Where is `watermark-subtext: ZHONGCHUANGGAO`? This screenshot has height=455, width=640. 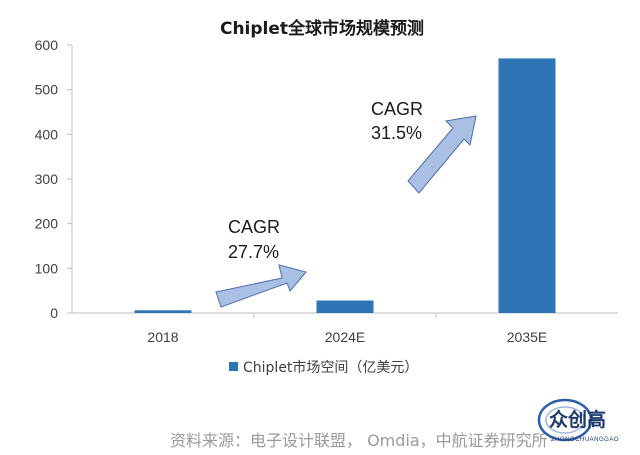
watermark-subtext: ZHONGCHUANGGAO is located at coordinates (585, 440).